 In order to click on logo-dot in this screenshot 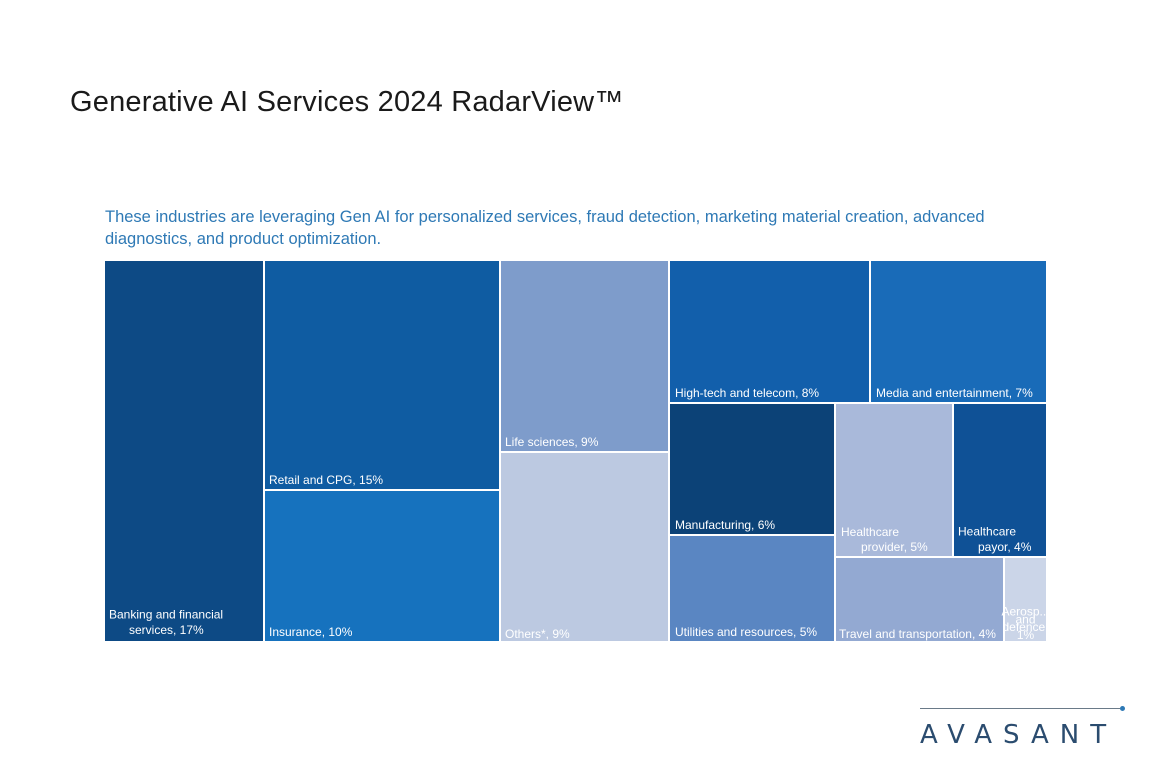, I will do `click(1122, 708)`.